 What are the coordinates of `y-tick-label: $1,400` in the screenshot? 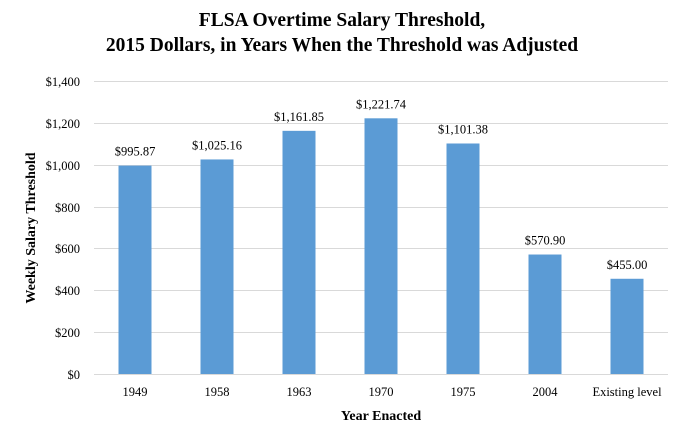 It's located at (63, 82).